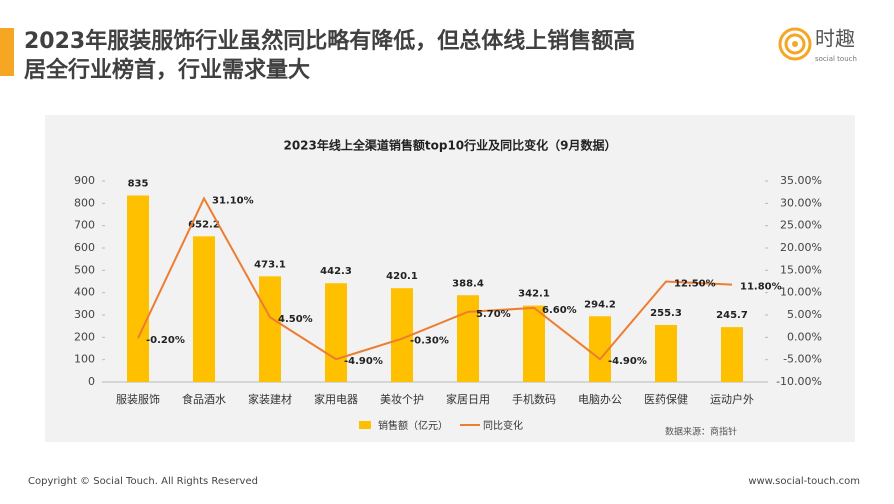 The height and width of the screenshot is (504, 894). What do you see at coordinates (534, 294) in the screenshot?
I see `data-label: 342.1` at bounding box center [534, 294].